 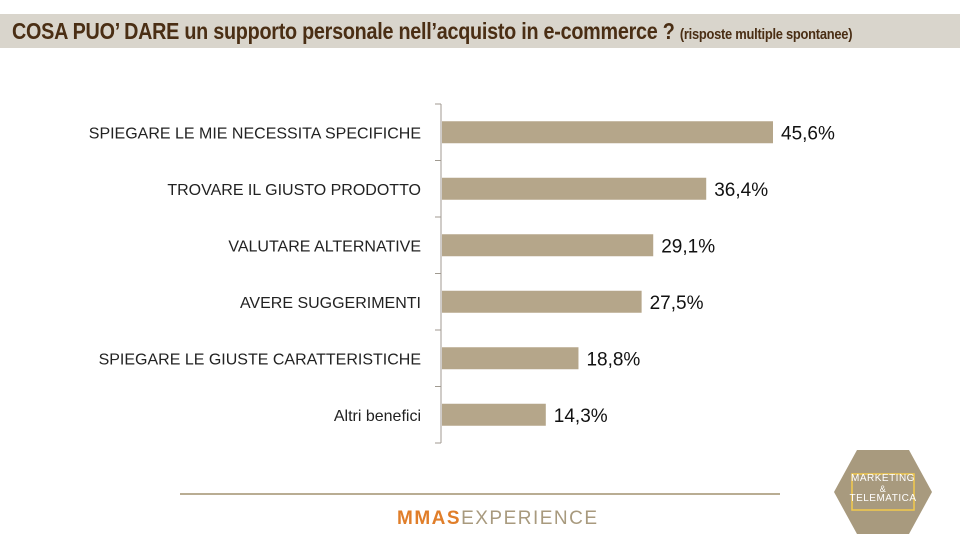 I want to click on title-band, so click(x=480, y=31).